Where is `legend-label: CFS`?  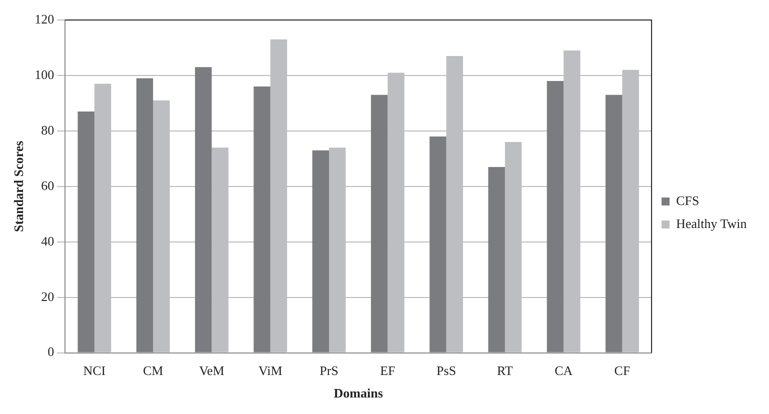
legend-label: CFS is located at coordinates (688, 200).